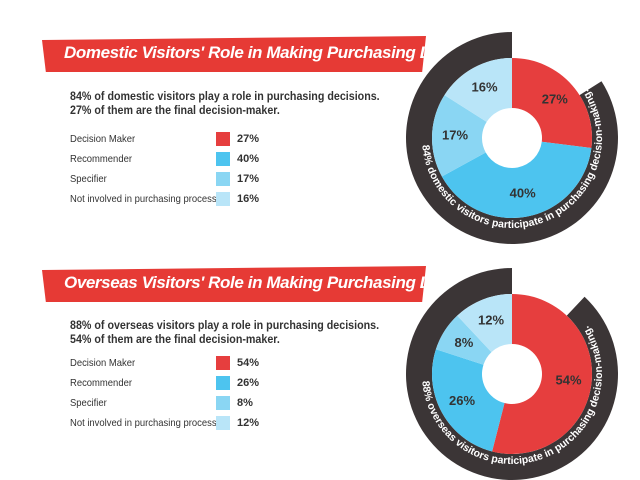  I want to click on slice-value-label: 27%, so click(555, 99).